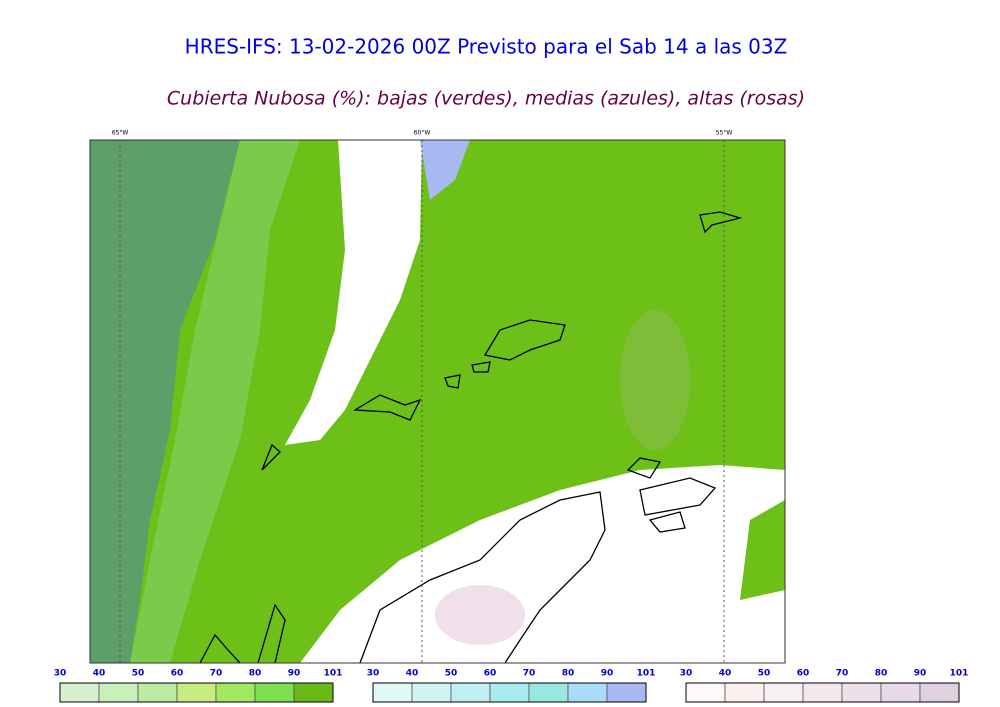 This screenshot has width=1000, height=707. Describe the element at coordinates (422, 133) in the screenshot. I see `lon-label: 60°W` at that location.